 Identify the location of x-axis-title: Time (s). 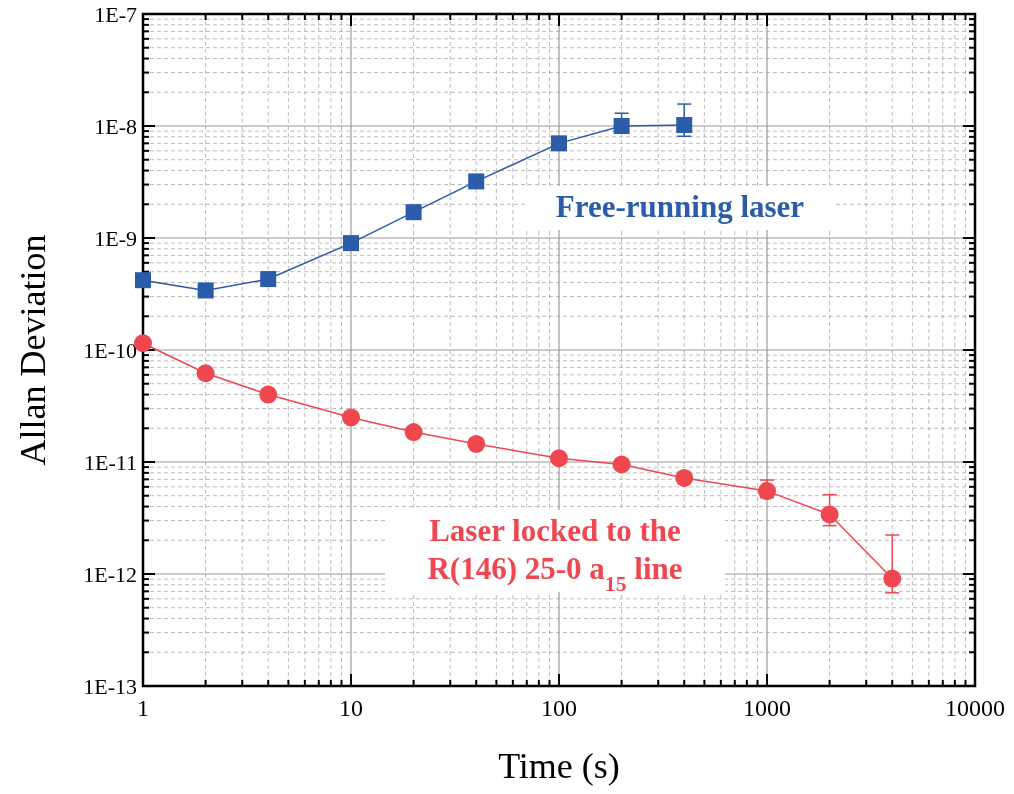
(559, 766).